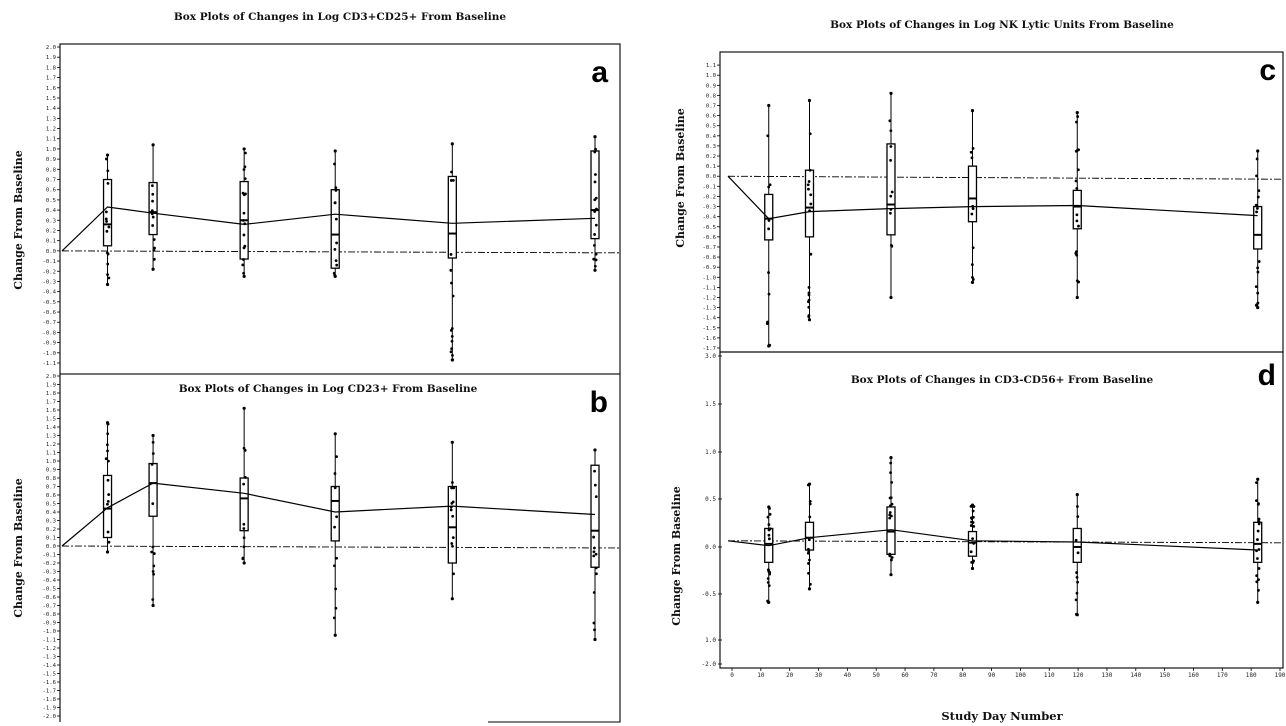 This screenshot has width=1286, height=726. What do you see at coordinates (934, 675) in the screenshot?
I see `x-tick-label: 70` at bounding box center [934, 675].